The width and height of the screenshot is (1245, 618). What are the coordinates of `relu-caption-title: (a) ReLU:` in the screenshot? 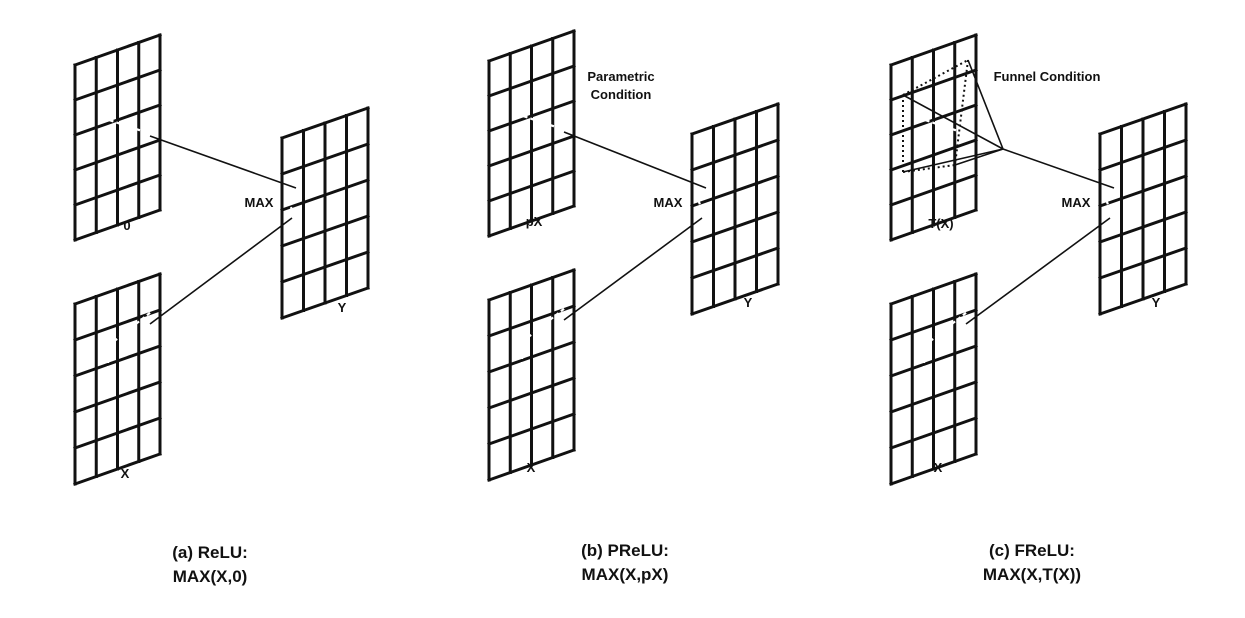 It's located at (210, 552).